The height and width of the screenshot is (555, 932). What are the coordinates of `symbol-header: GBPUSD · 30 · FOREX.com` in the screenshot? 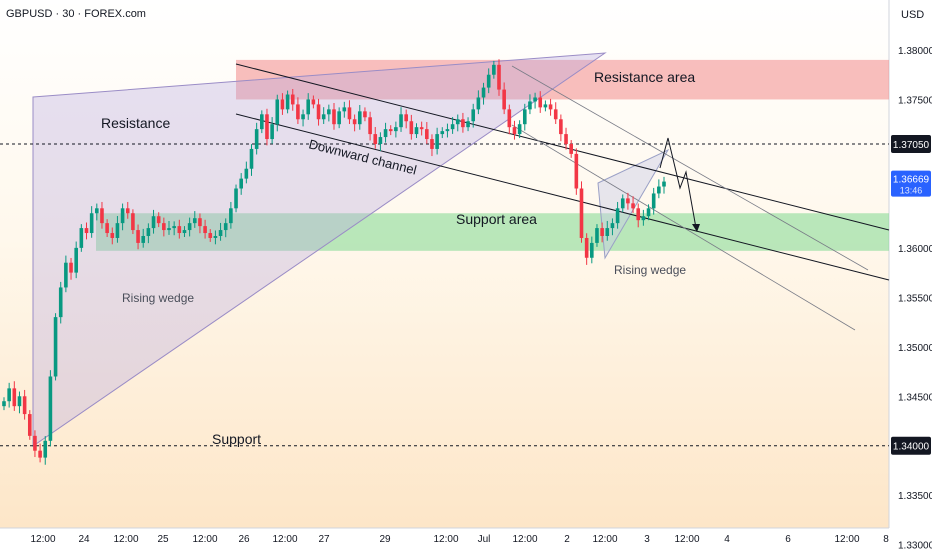 It's located at (76, 14).